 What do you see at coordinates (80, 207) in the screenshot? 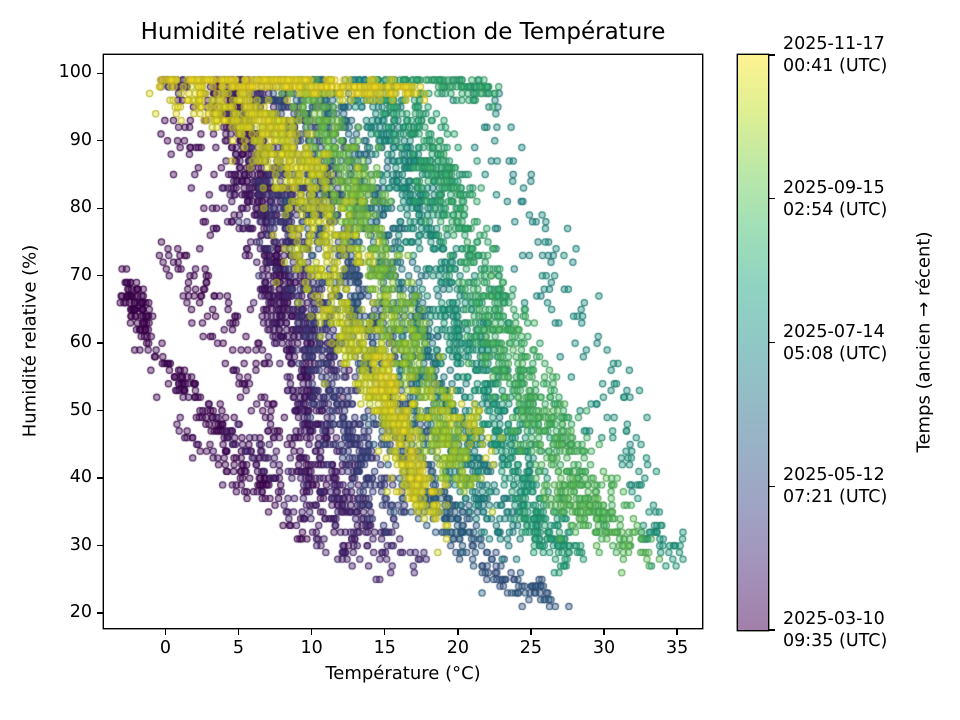
I see `y-tick-label: 80` at bounding box center [80, 207].